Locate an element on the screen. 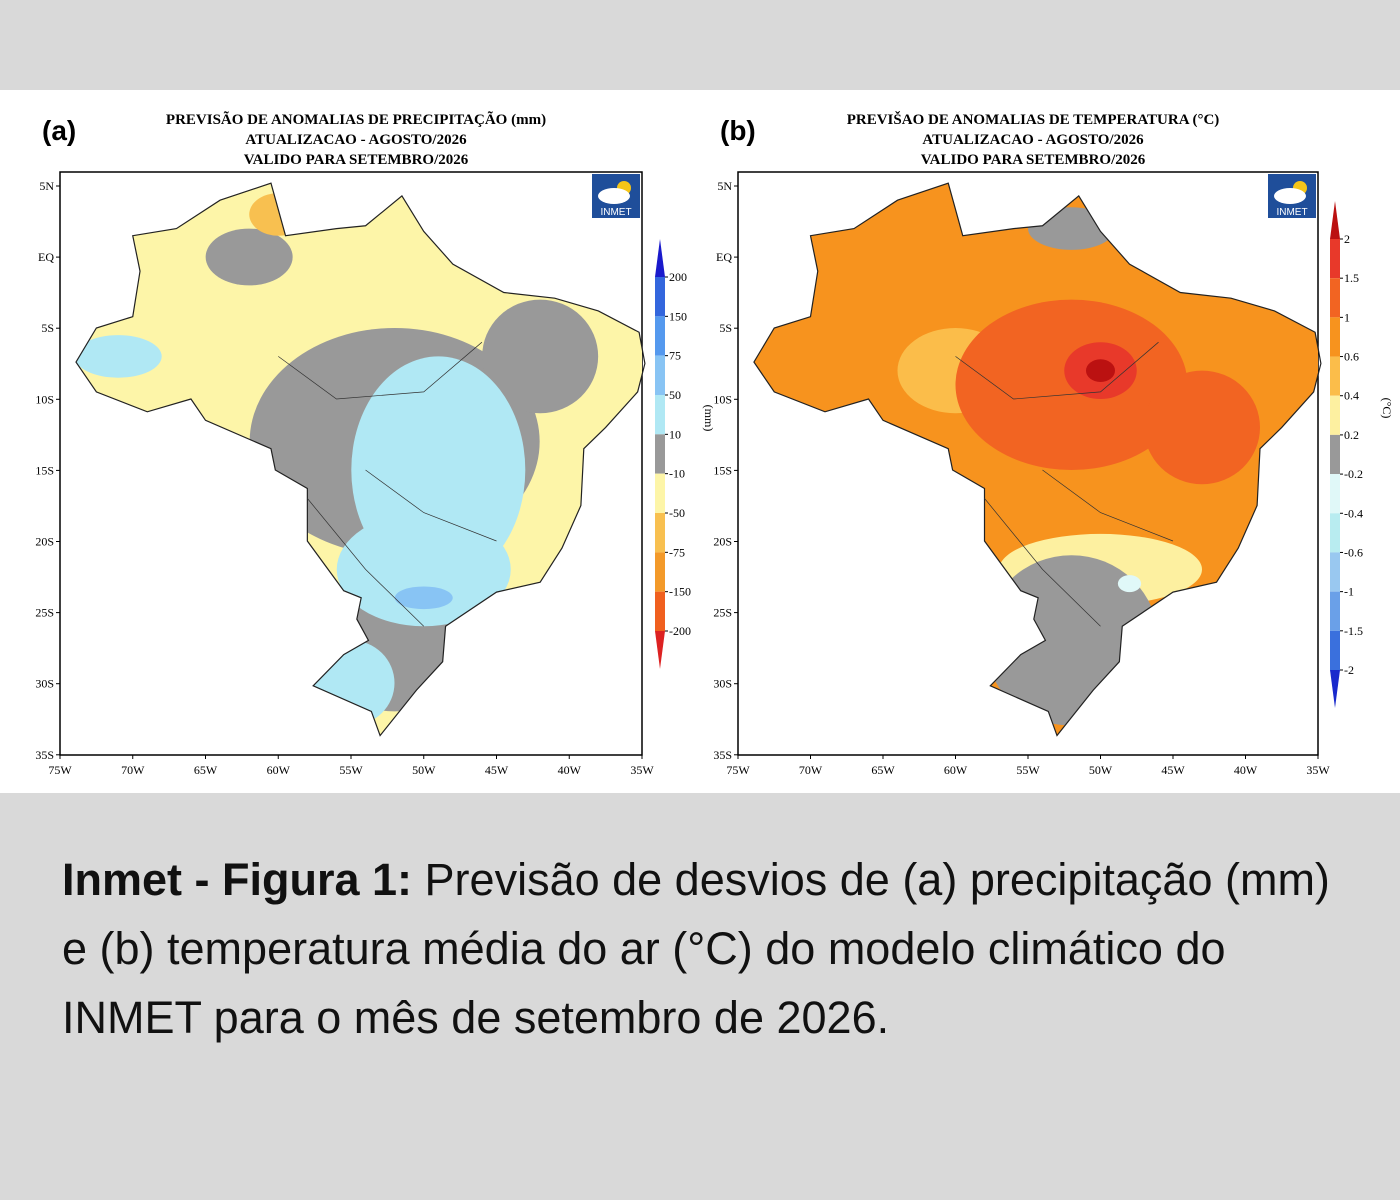  panel-label: (b) is located at coordinates (738, 130).